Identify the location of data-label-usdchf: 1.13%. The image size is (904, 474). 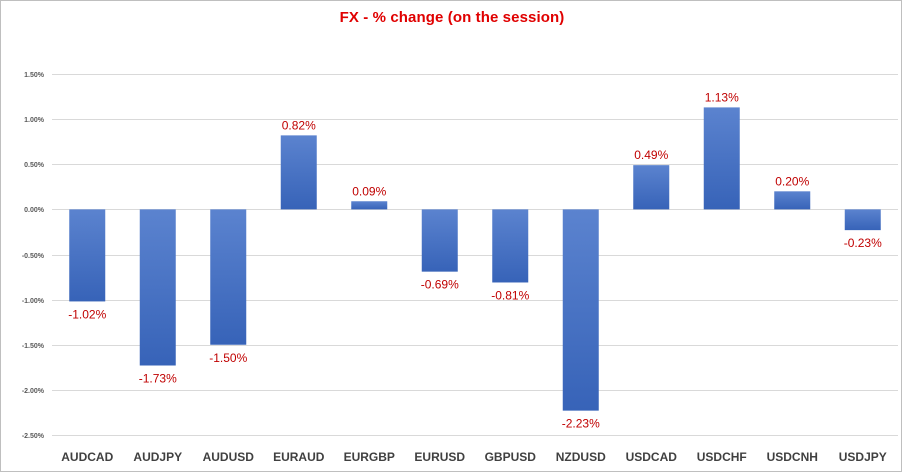
(722, 97).